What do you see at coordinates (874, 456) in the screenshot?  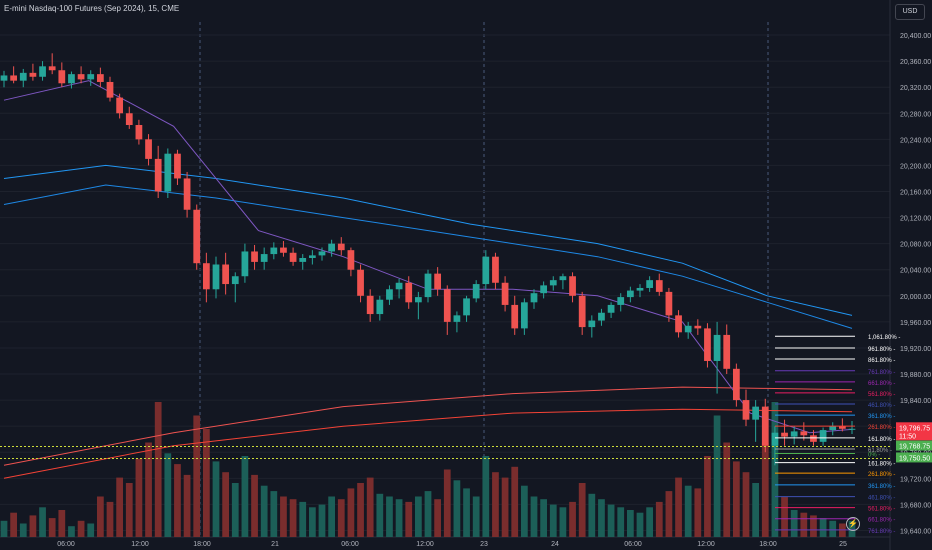 I see `fib-level-label: 0% -` at bounding box center [874, 456].